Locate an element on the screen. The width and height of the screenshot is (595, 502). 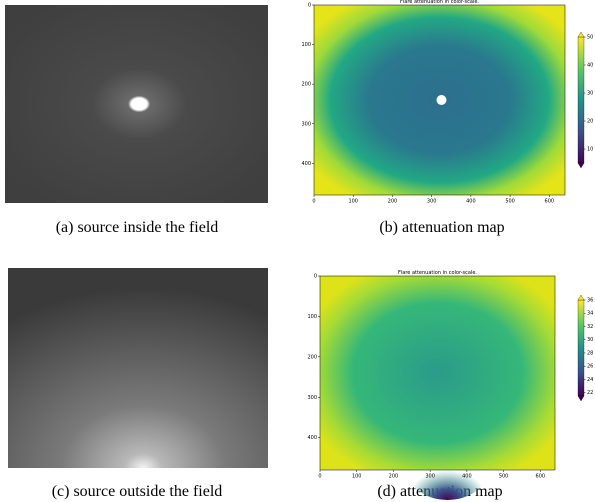
caption: (a) source inside the field is located at coordinates (137, 227).